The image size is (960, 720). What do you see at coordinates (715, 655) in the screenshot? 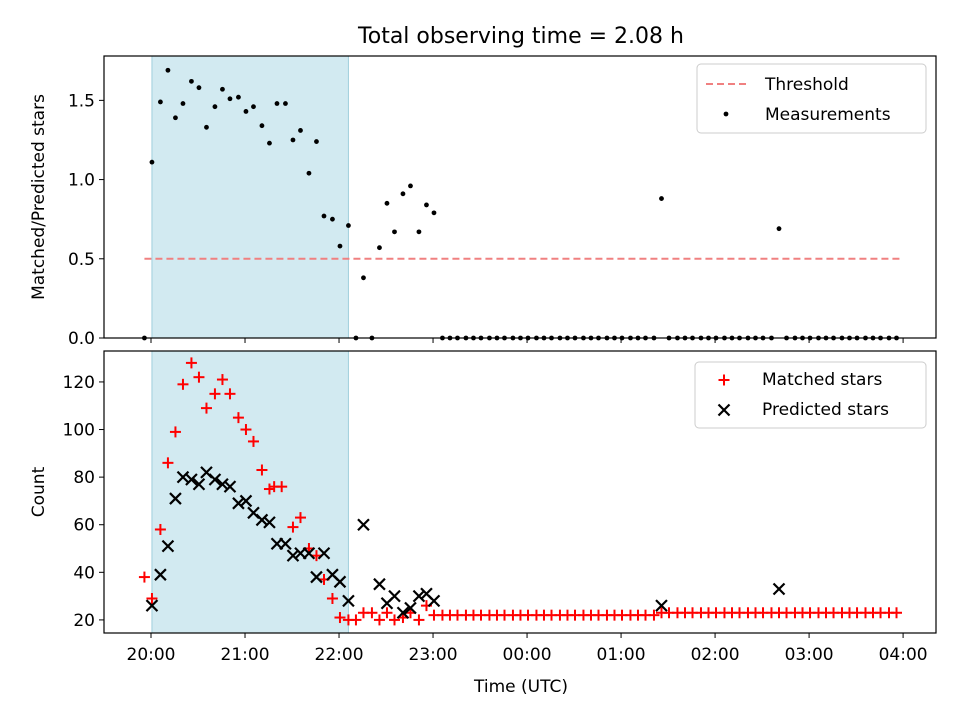
I see `x-tick-label: 02:00` at bounding box center [715, 655].